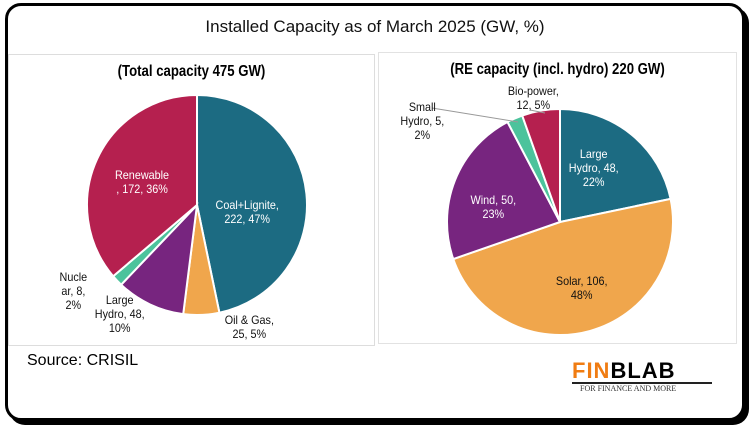 The height and width of the screenshot is (425, 750). What do you see at coordinates (643, 370) in the screenshot?
I see `logo-blab: BLAB` at bounding box center [643, 370].